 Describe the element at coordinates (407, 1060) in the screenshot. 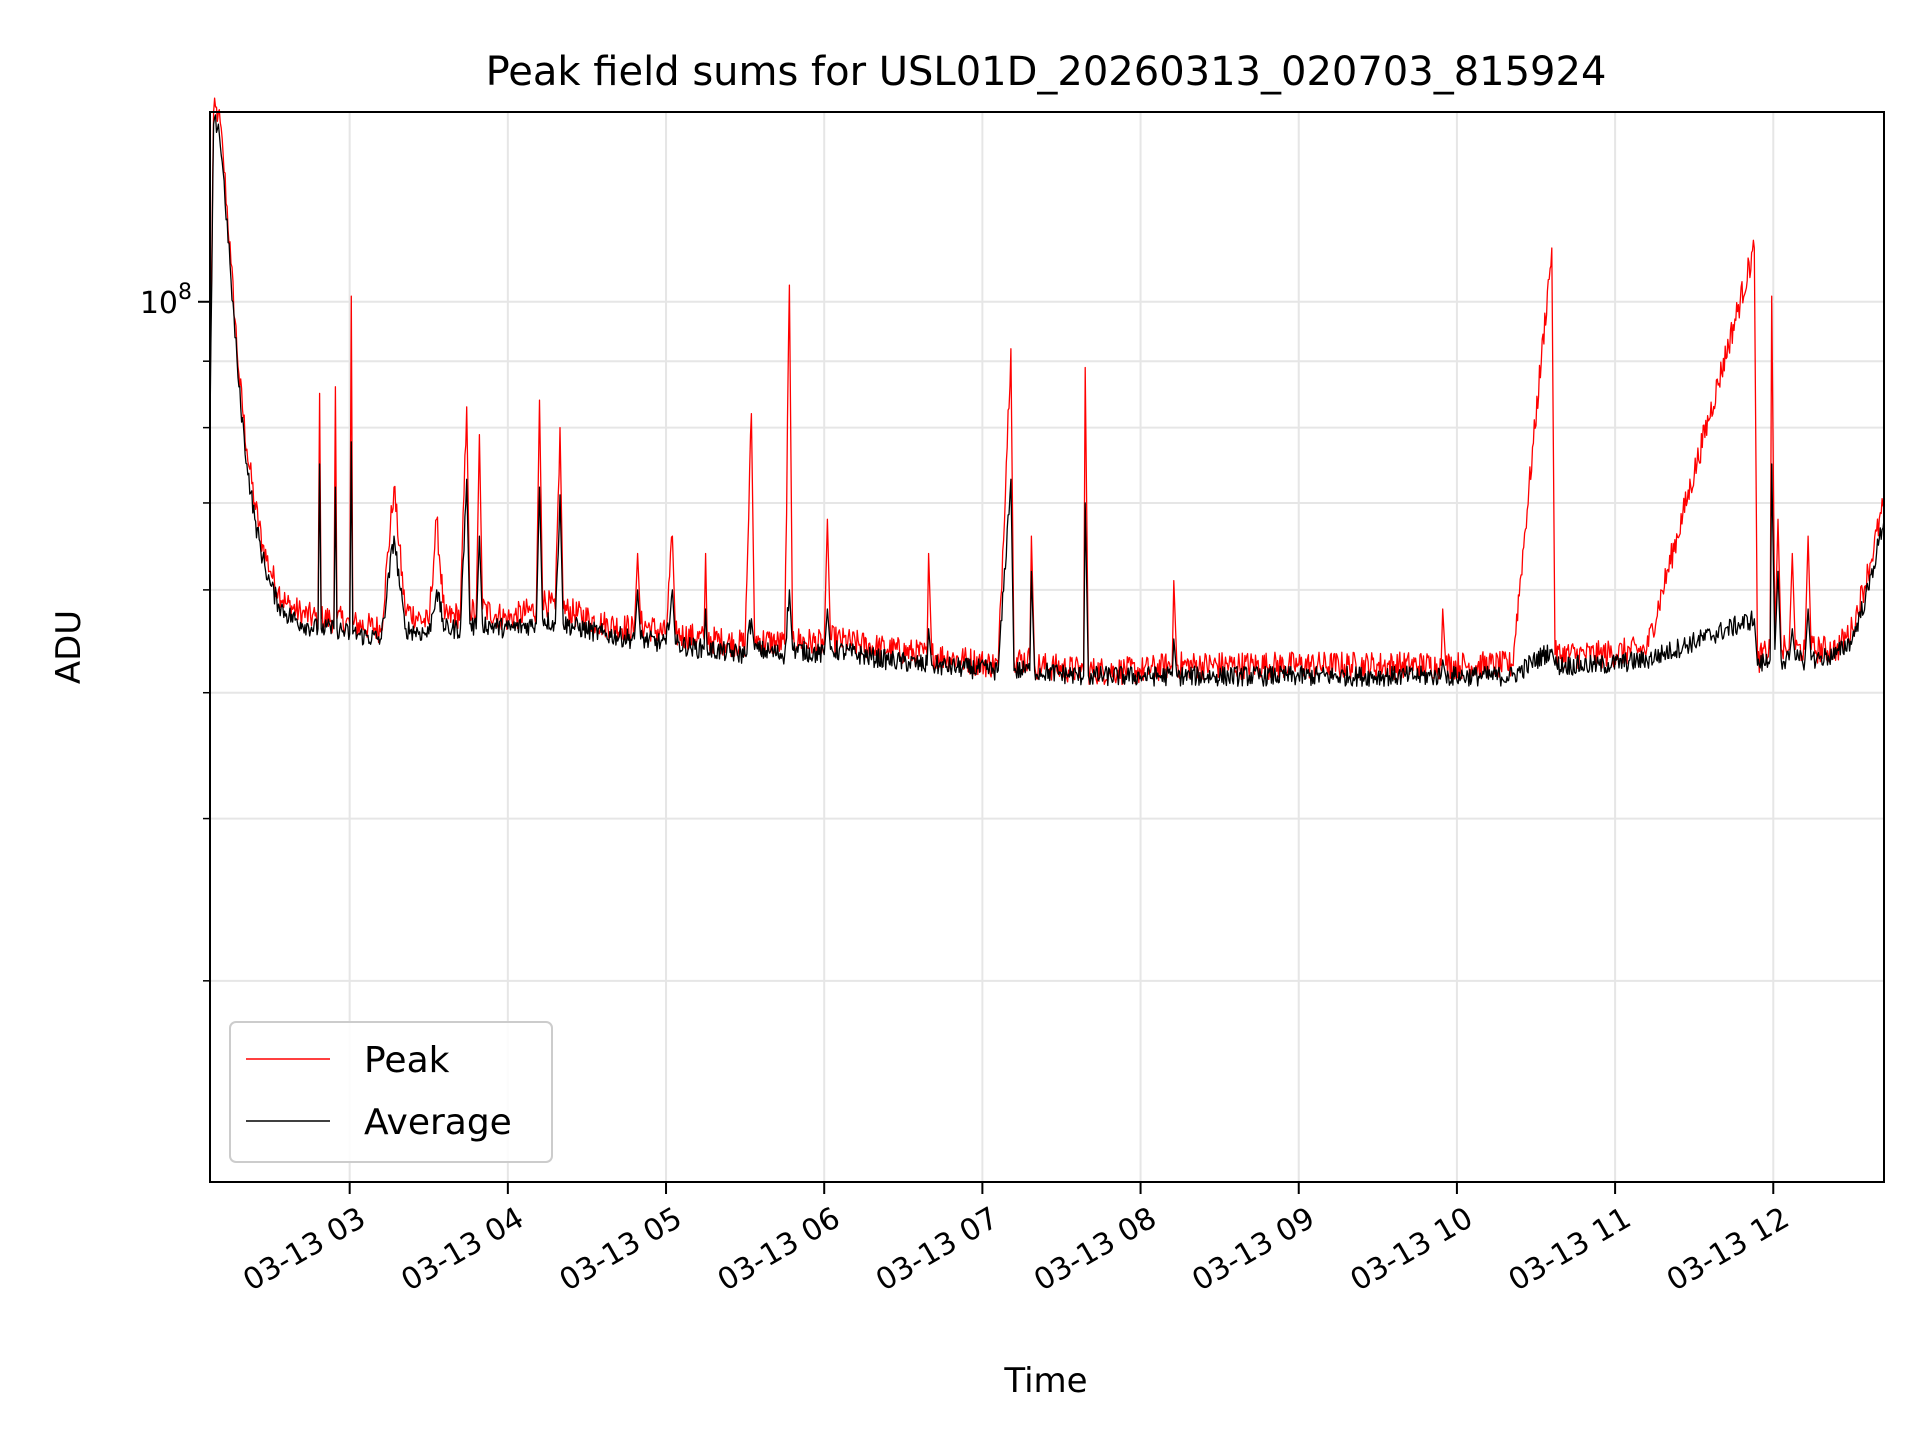

I see `legend-peak-label: Peak` at that location.